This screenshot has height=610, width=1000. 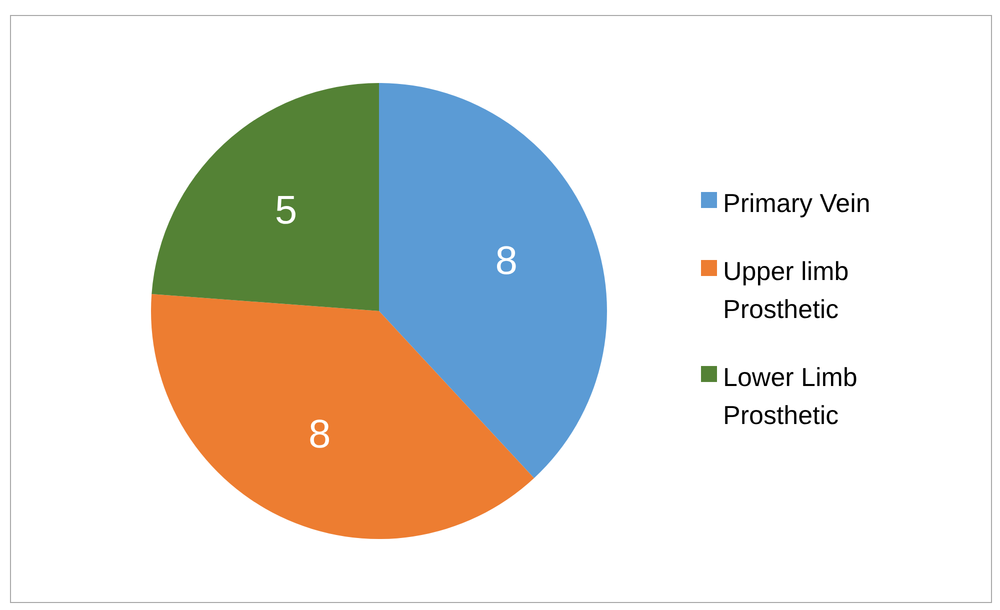 What do you see at coordinates (786, 290) in the screenshot?
I see `legend-label: Upper limb Prosthetic` at bounding box center [786, 290].